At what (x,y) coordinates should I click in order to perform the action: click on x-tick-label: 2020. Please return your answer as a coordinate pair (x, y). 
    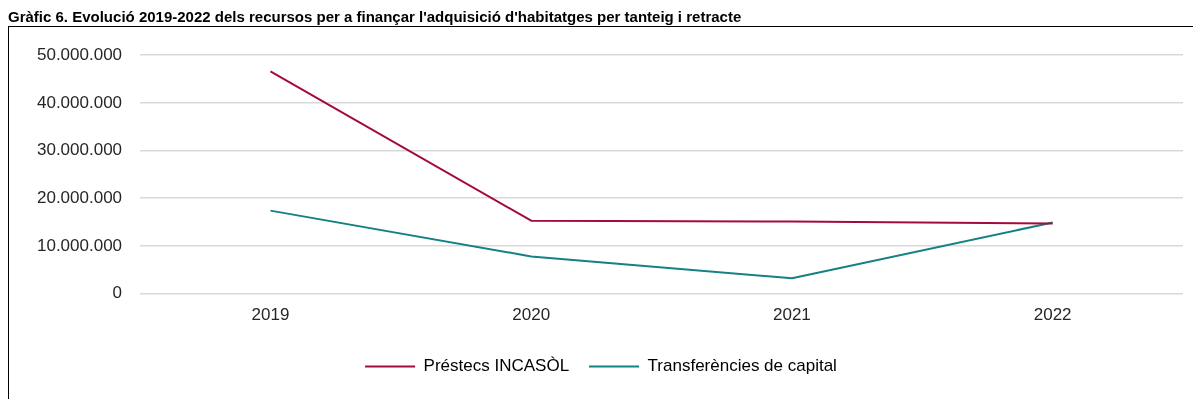
    Looking at the image, I should click on (531, 315).